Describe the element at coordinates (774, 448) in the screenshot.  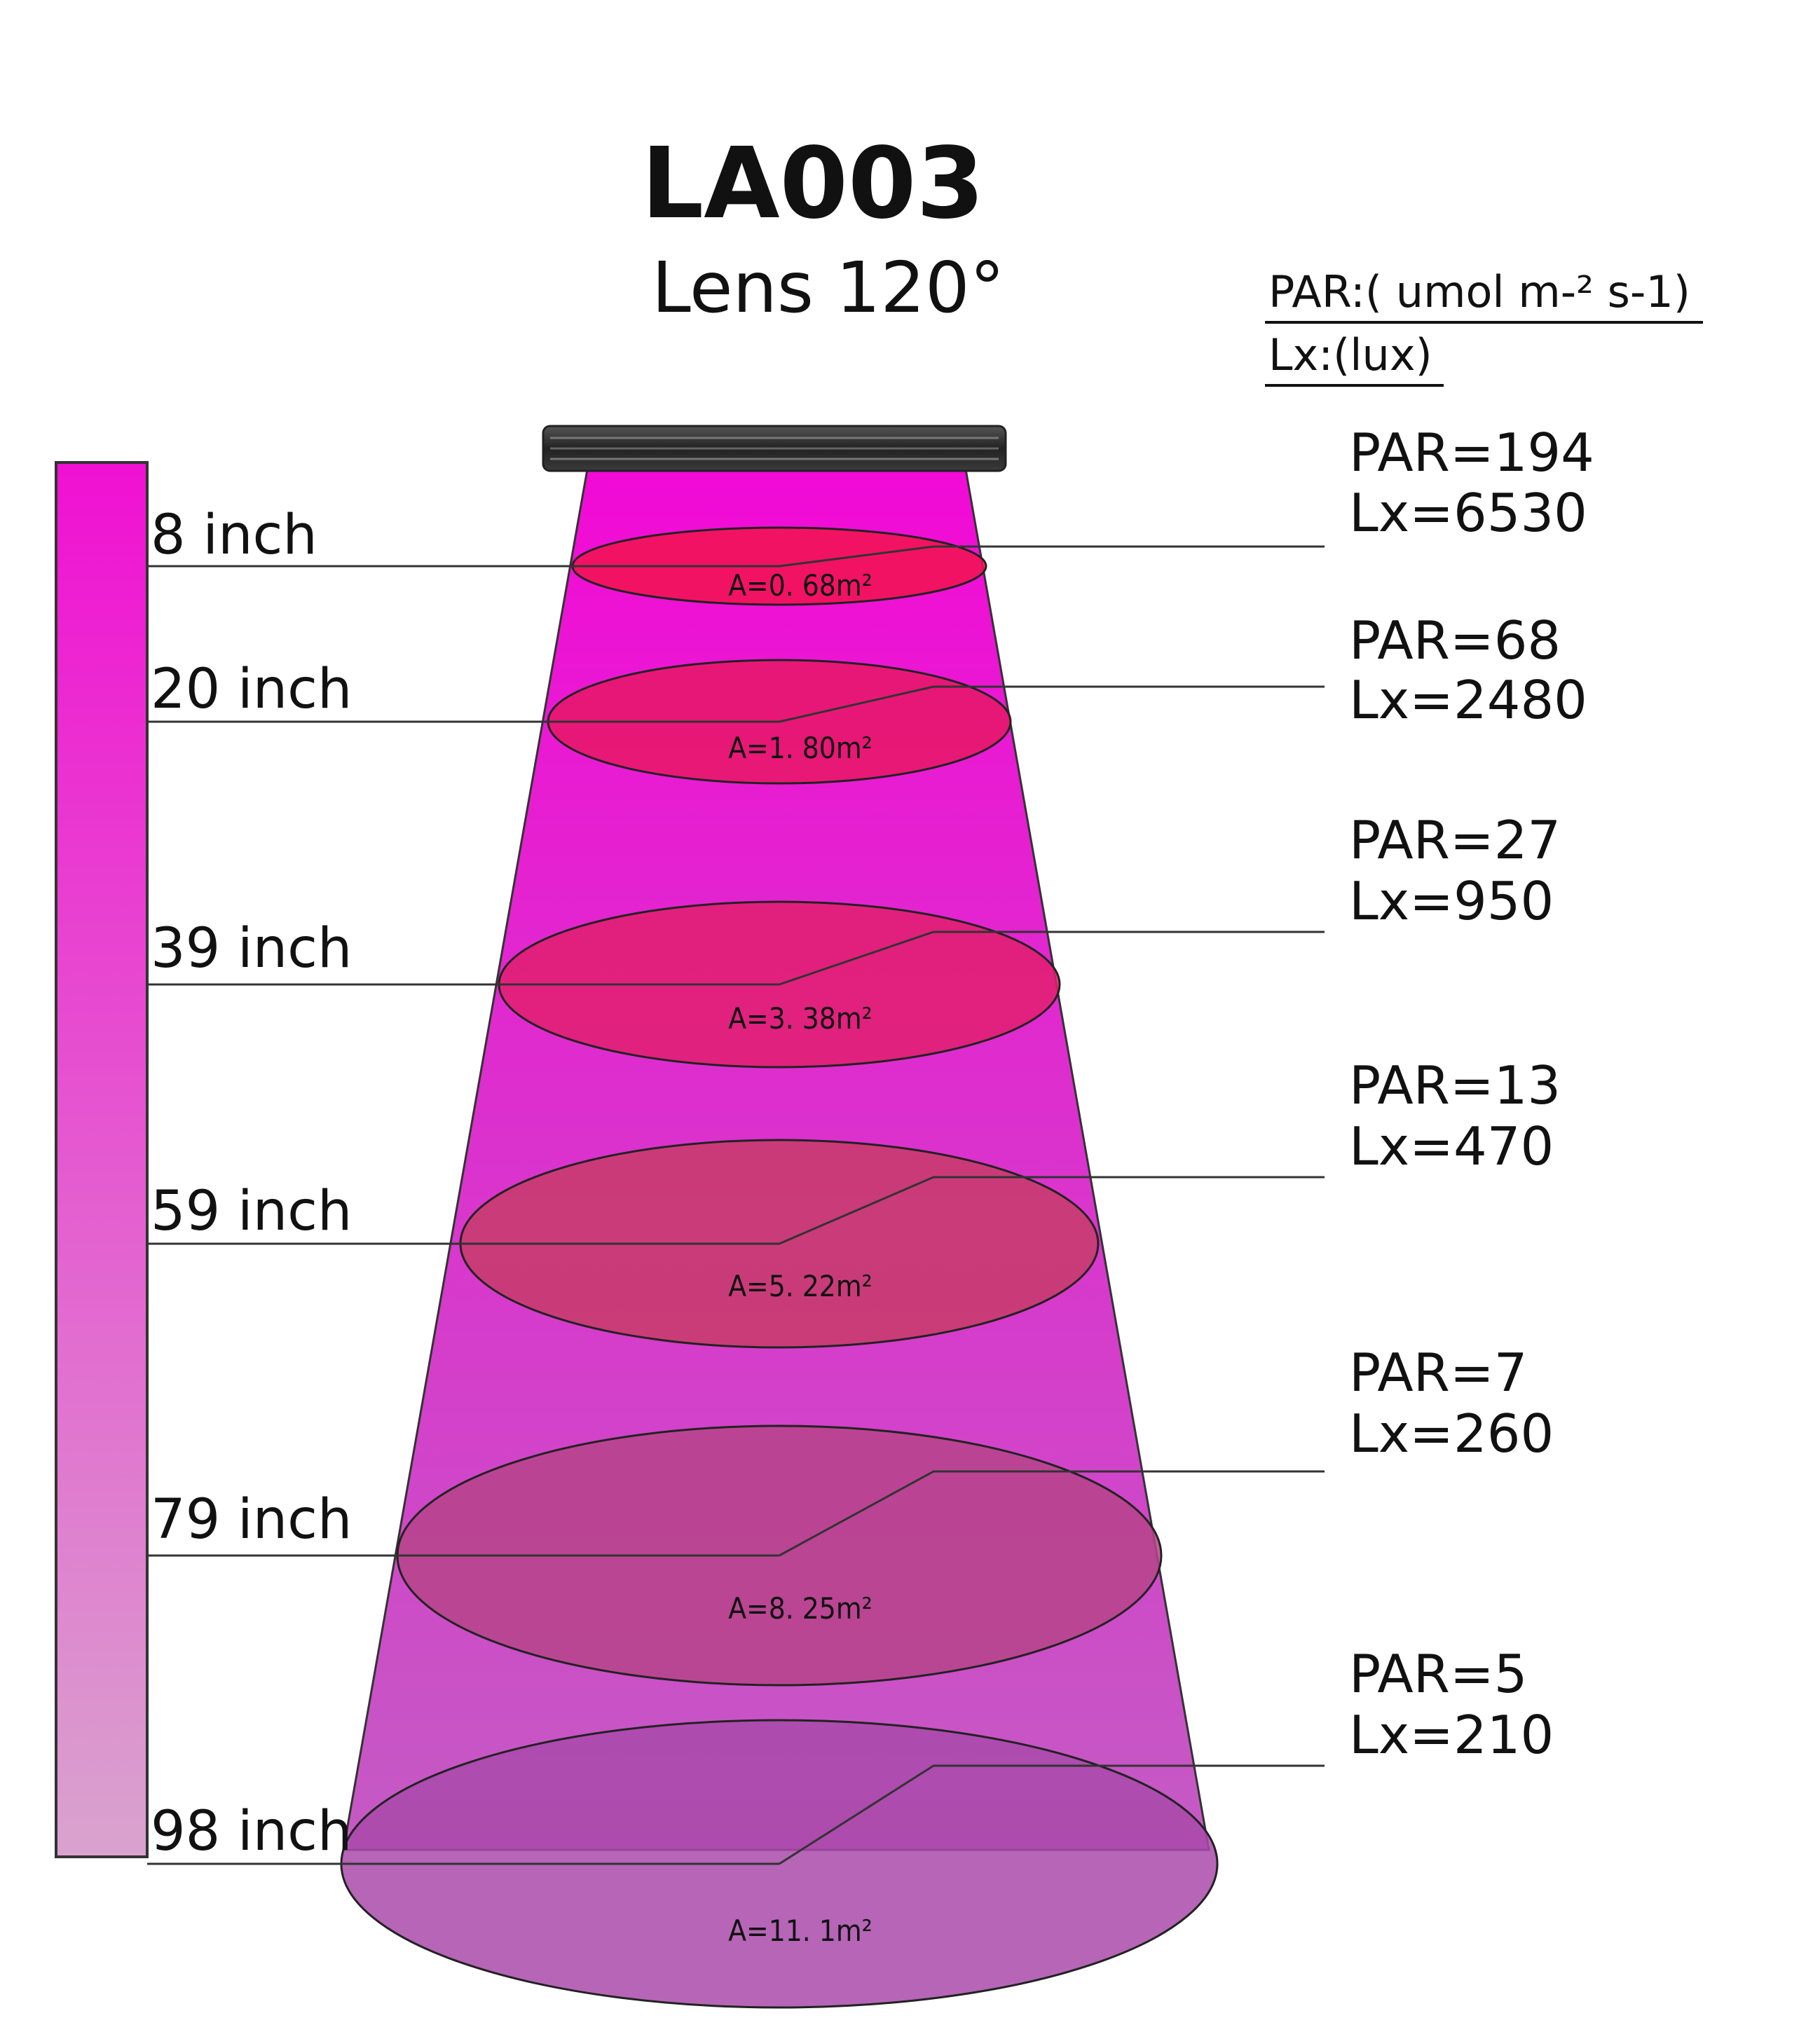
I see `light-fixture-icon` at that location.